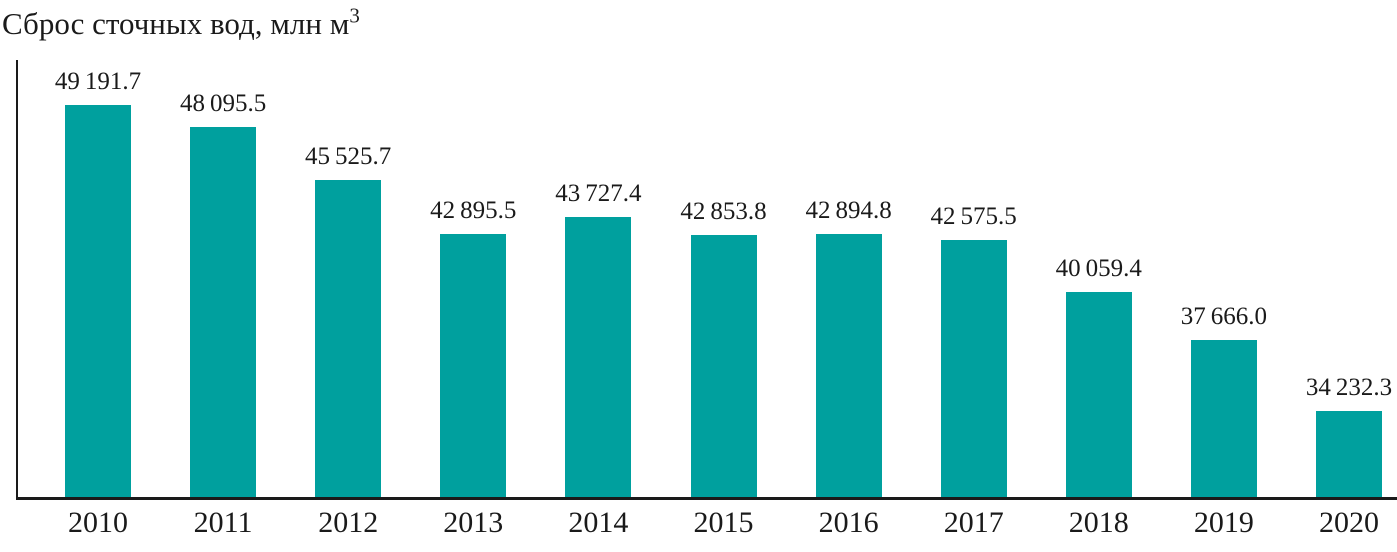 This screenshot has width=1397, height=552. Describe the element at coordinates (223, 312) in the screenshot. I see `bar-2011` at that location.